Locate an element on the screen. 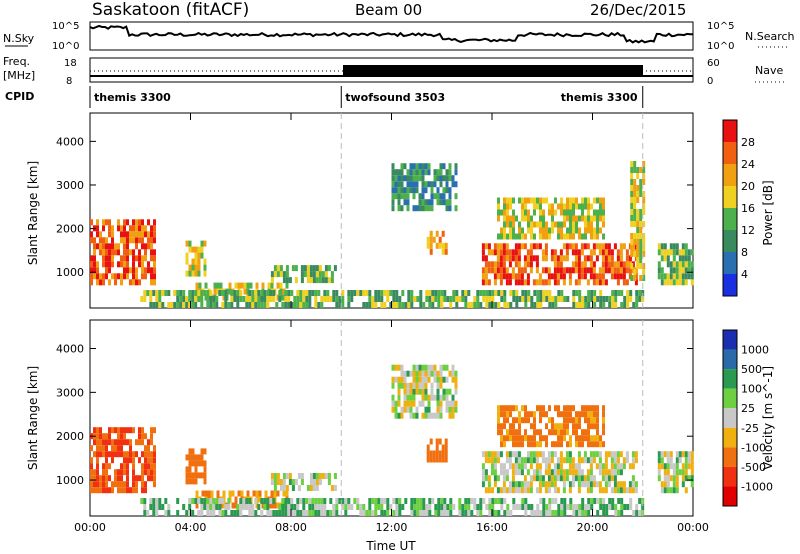  nave-block is located at coordinates (493, 71).